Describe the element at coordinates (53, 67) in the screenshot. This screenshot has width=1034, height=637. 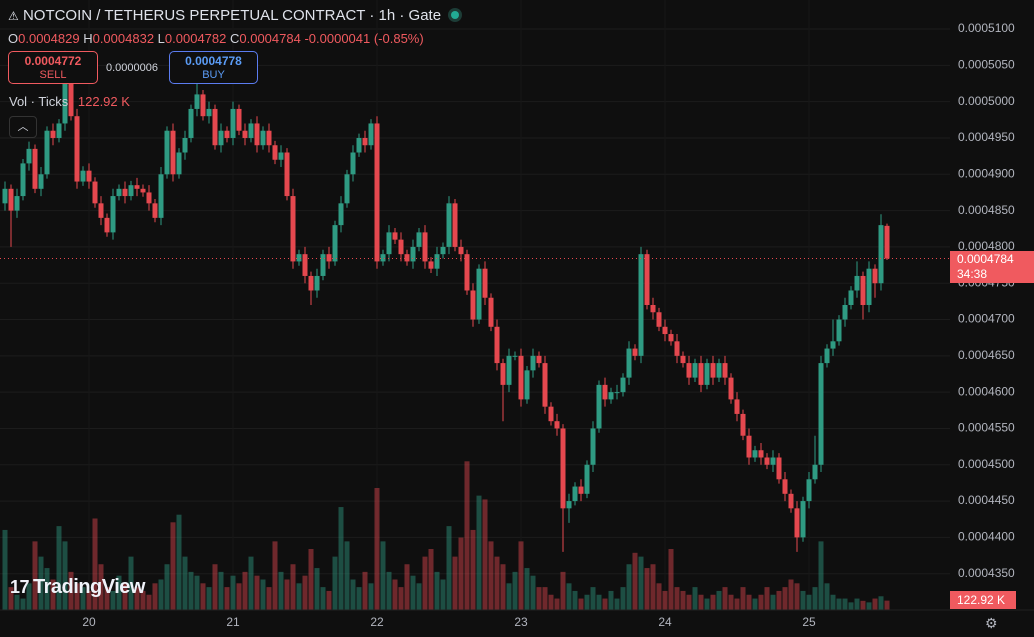
I see `sell-button: 0.0004772 SELL` at that location.